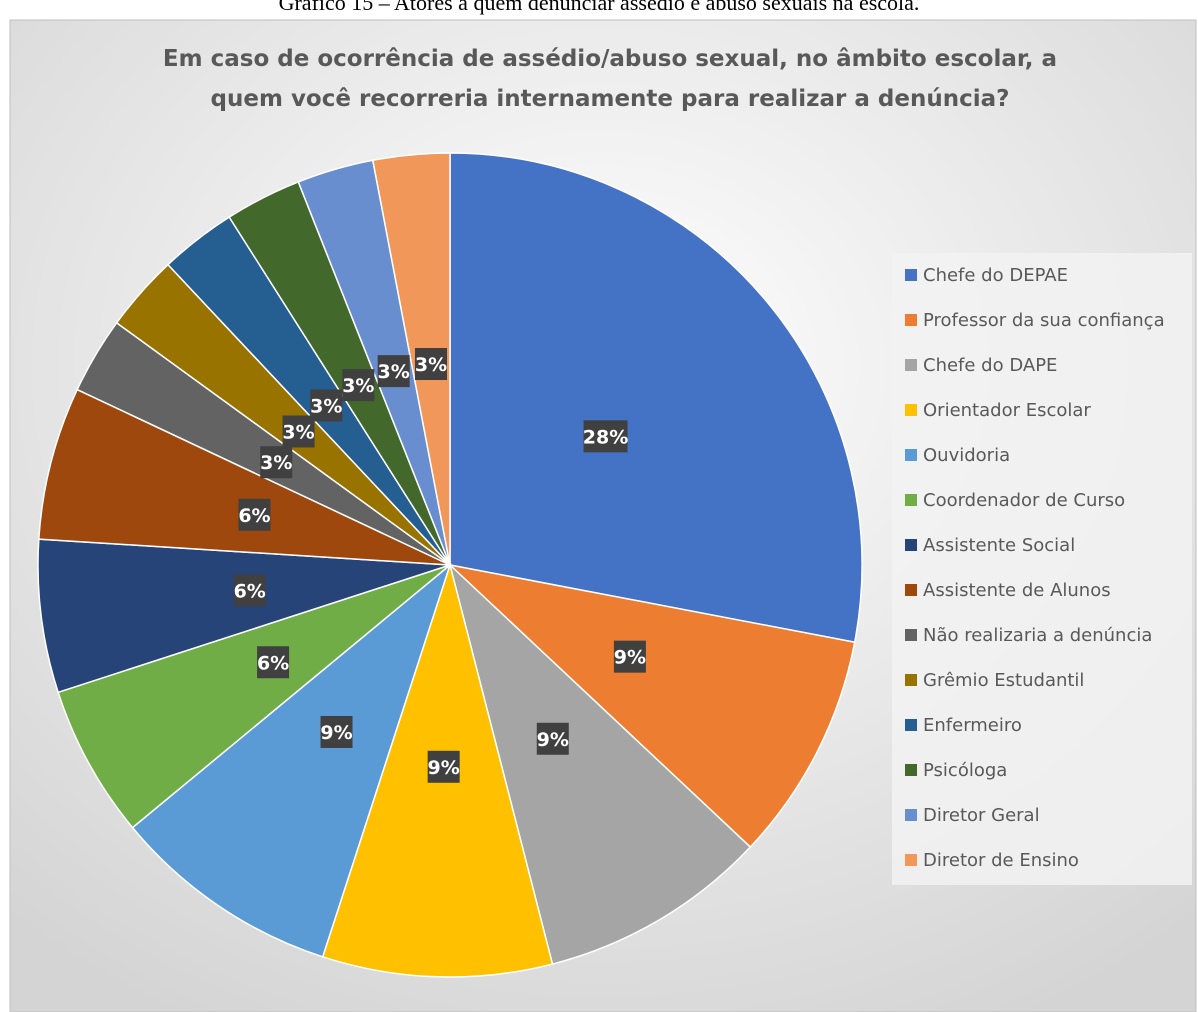 The height and width of the screenshot is (1012, 1198). What do you see at coordinates (972, 725) in the screenshot?
I see `legend-label: Enfermeiro` at bounding box center [972, 725].